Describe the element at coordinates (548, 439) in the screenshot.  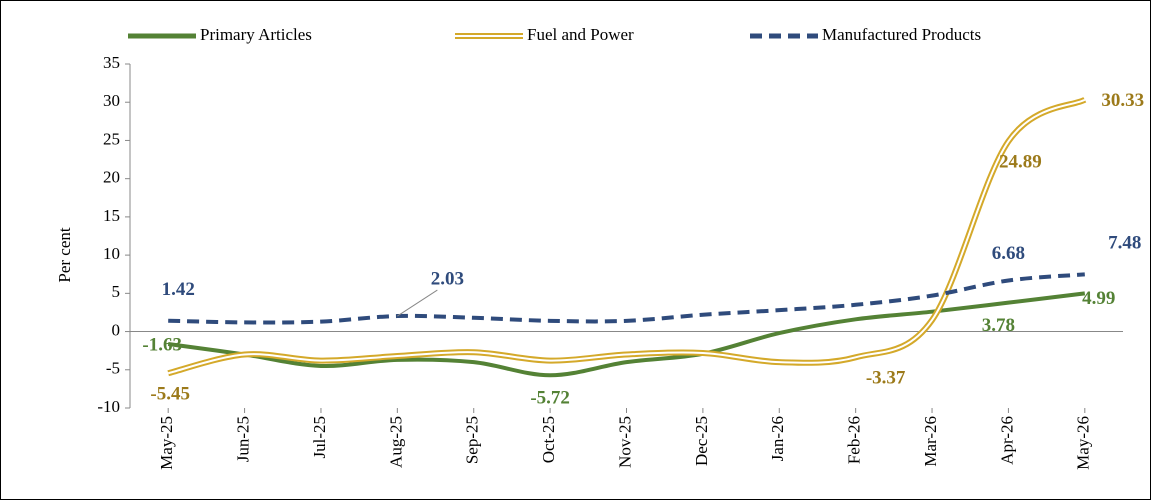
I see `x-tick-label: Oct-25` at that location.